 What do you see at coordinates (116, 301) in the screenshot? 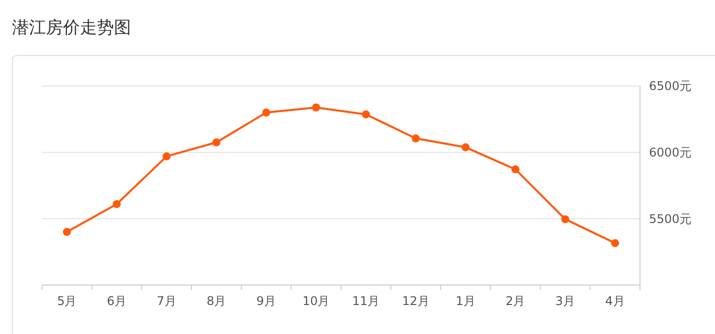
I see `x-tick-label: 6月` at bounding box center [116, 301].